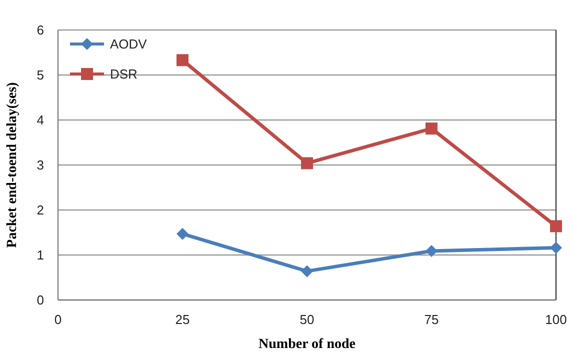 The width and height of the screenshot is (574, 360). What do you see at coordinates (40, 210) in the screenshot?
I see `y-tick-label: 2` at bounding box center [40, 210].